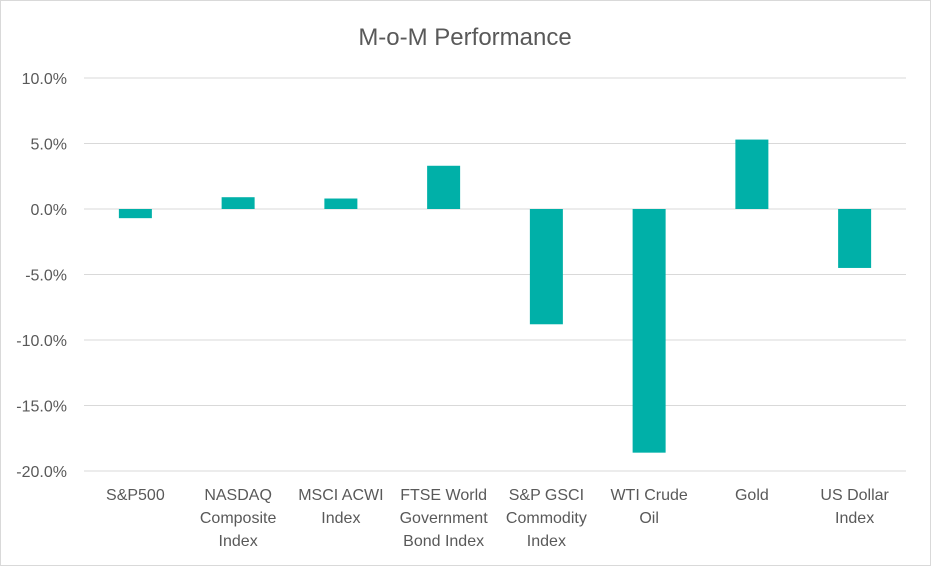 The image size is (931, 566). Describe the element at coordinates (135, 495) in the screenshot. I see `x-category-label: S&P500` at that location.